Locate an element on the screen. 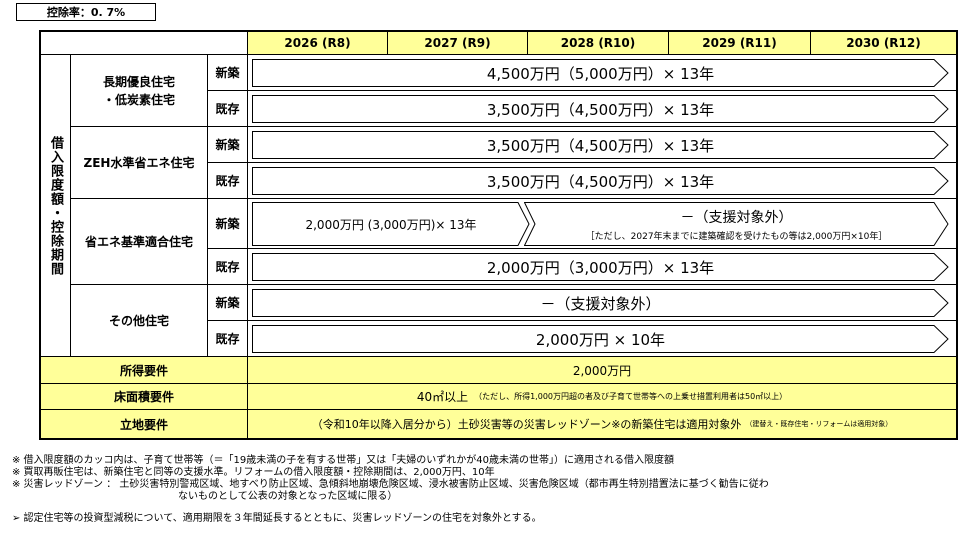  energy-new-excluded: －（支援対象外） is located at coordinates (736, 217).